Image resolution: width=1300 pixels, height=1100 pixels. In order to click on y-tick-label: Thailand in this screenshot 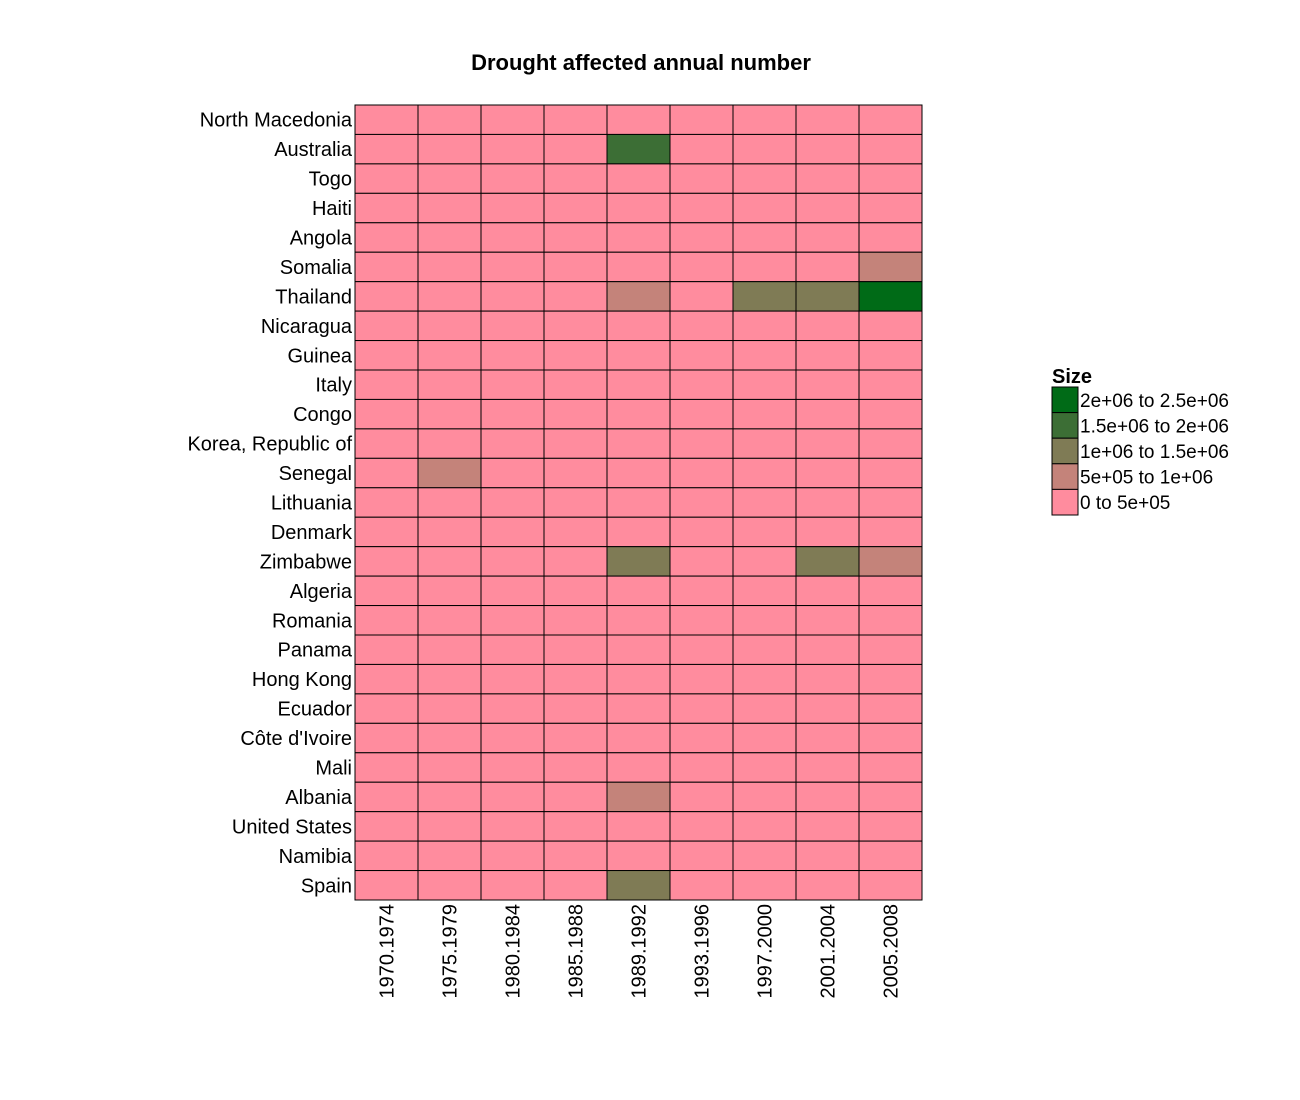, I will do `click(313, 297)`.